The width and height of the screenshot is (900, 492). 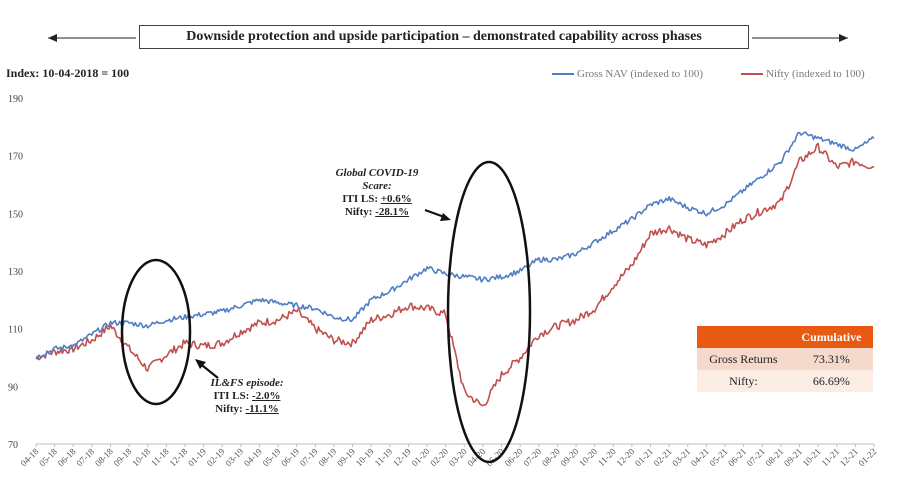 I want to click on x-tick-label: 03-20, so click(x=458, y=457).